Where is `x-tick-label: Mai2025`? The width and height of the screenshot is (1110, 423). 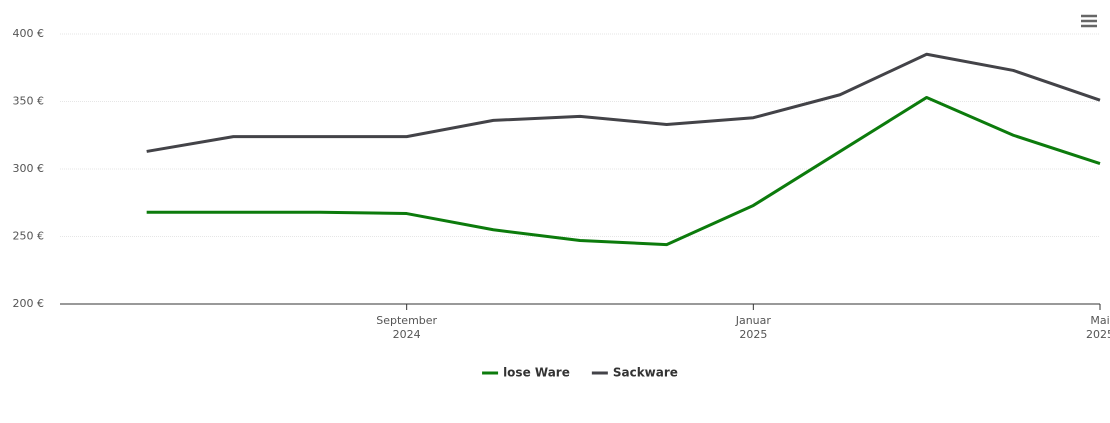
x-tick-label: Mai2025 is located at coordinates (1098, 327).